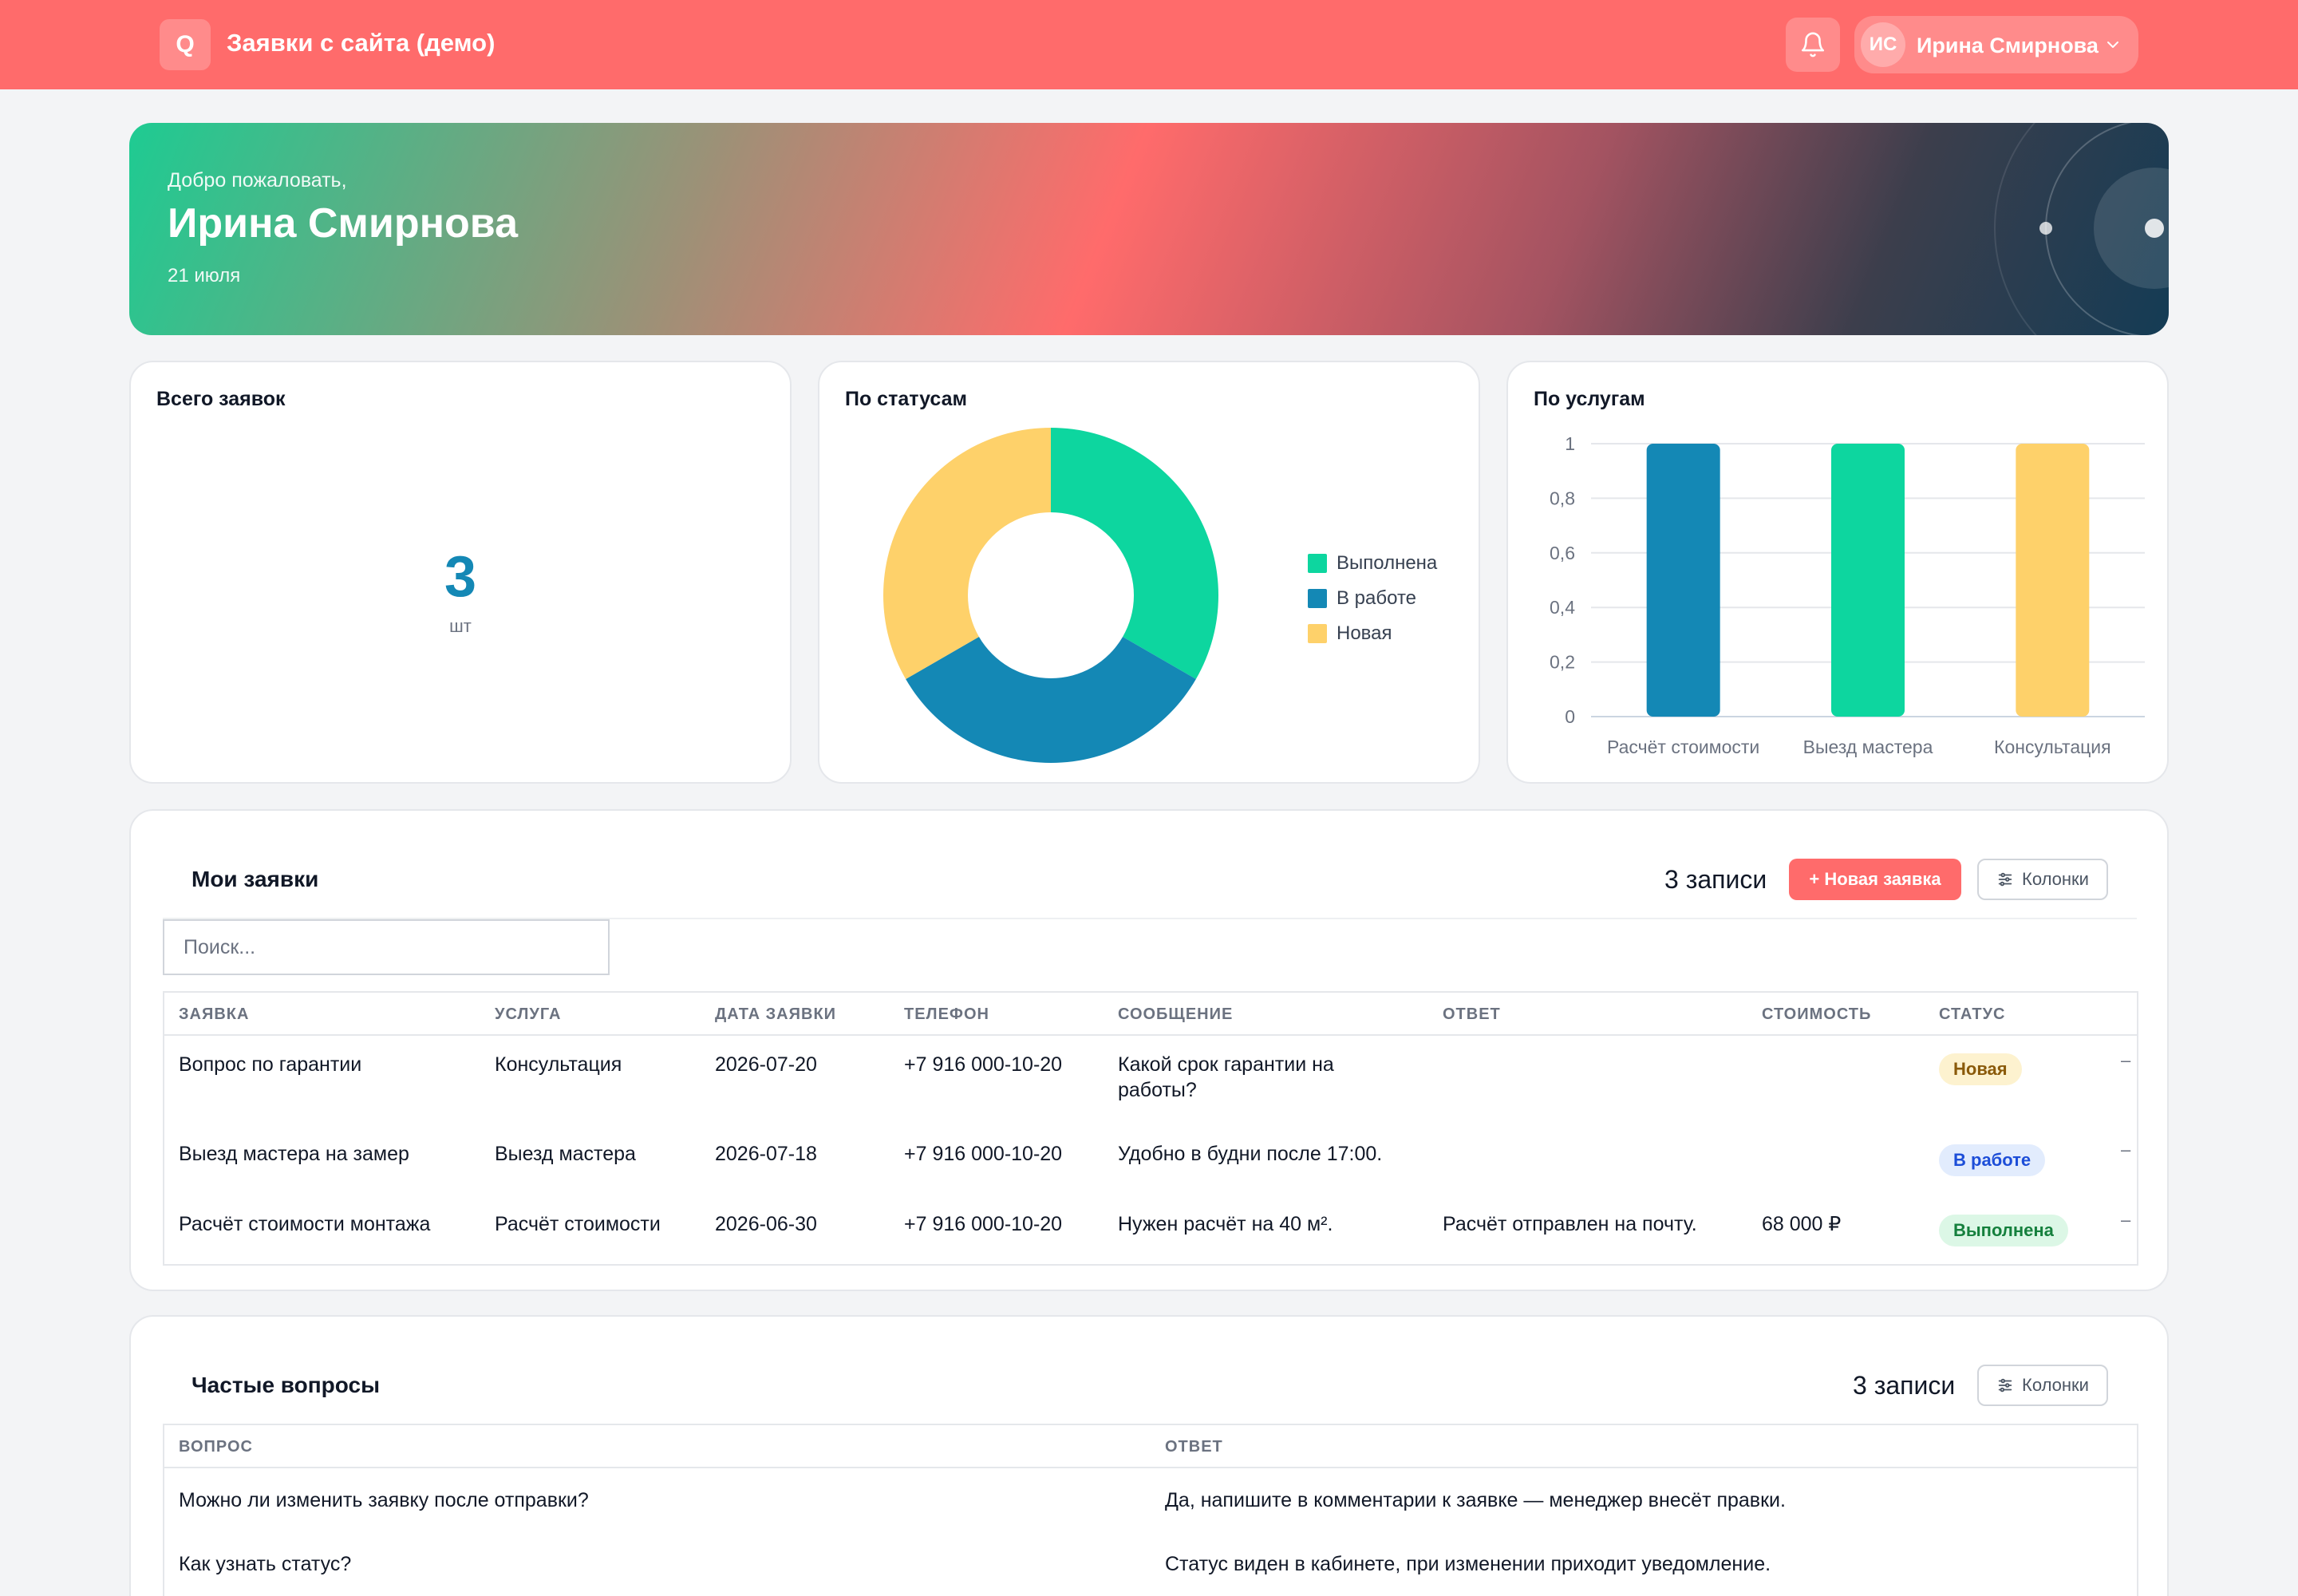 This screenshot has height=1596, width=2298. Describe the element at coordinates (1176, 1014) in the screenshot. I see `column-header-message: Сообщение` at that location.